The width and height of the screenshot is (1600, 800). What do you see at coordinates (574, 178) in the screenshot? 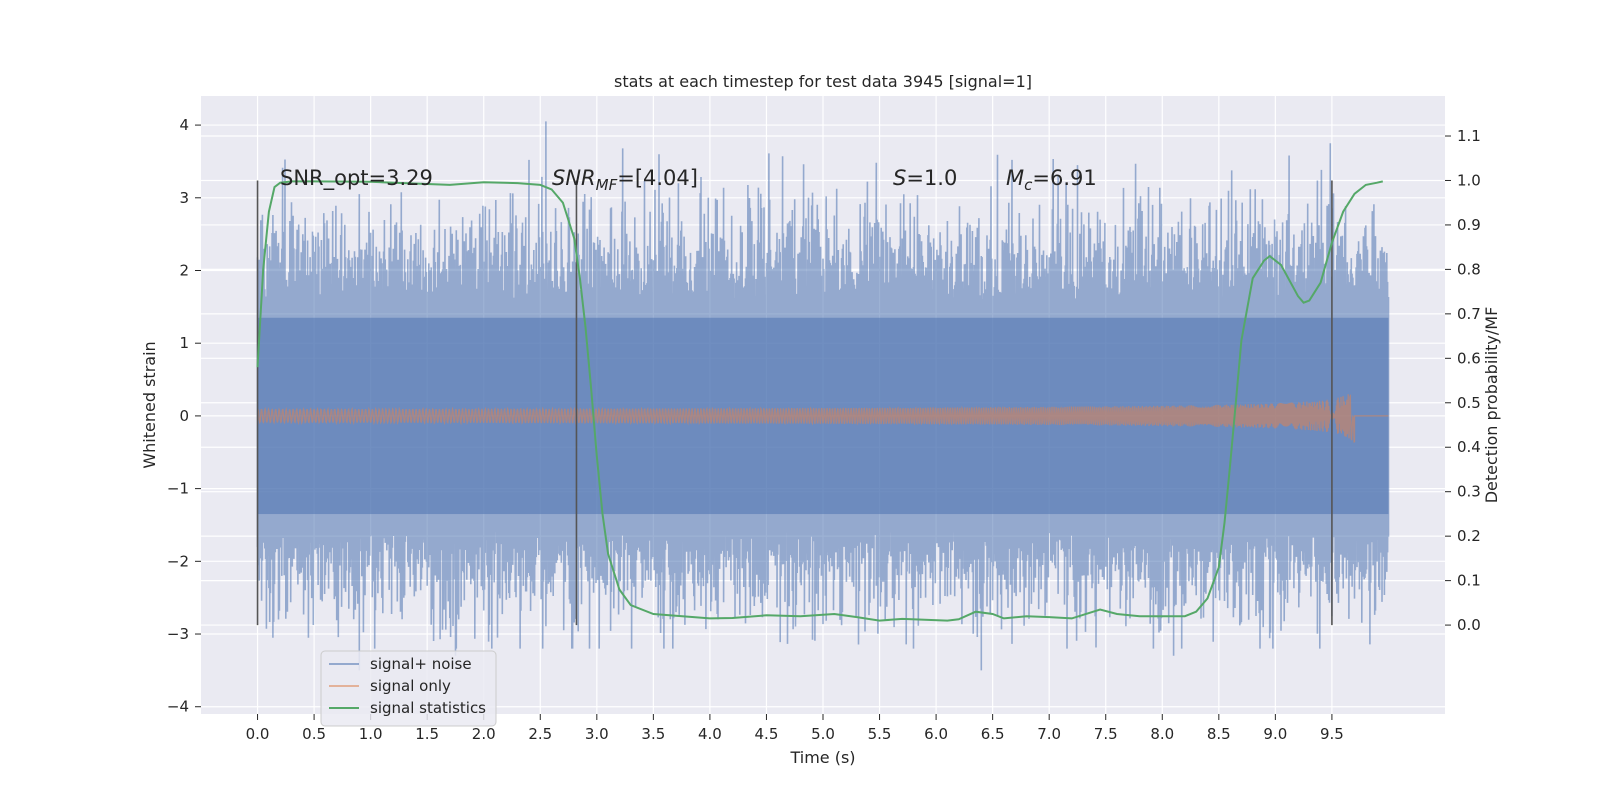
I see `snr-mf-base: SNR` at bounding box center [574, 178].